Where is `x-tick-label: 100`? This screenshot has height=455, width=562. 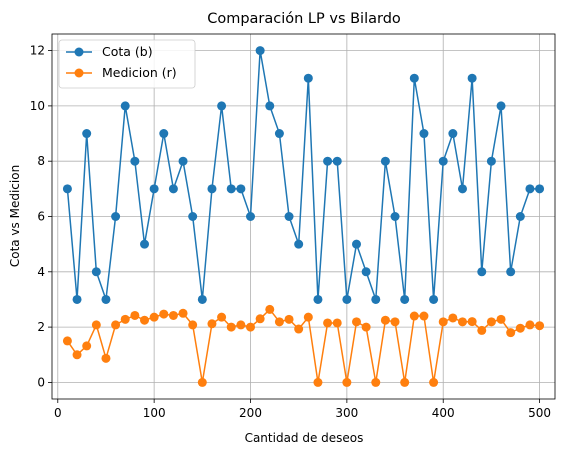 x-tick-label: 100 is located at coordinates (154, 413).